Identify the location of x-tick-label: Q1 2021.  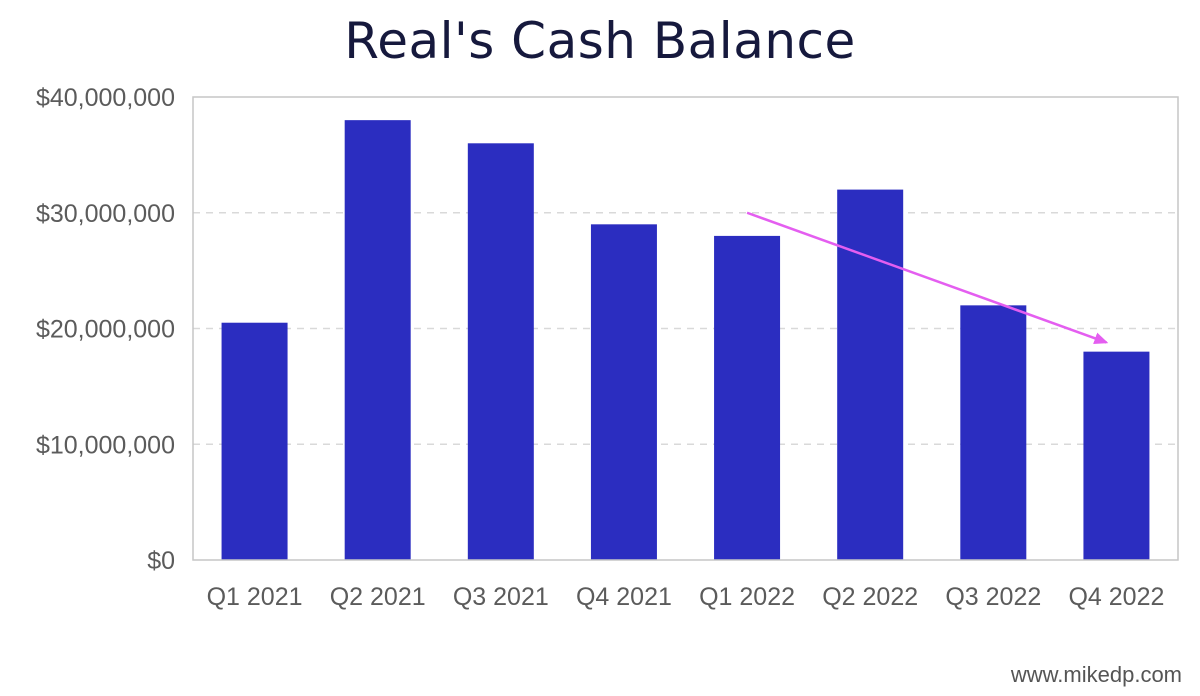
(255, 597).